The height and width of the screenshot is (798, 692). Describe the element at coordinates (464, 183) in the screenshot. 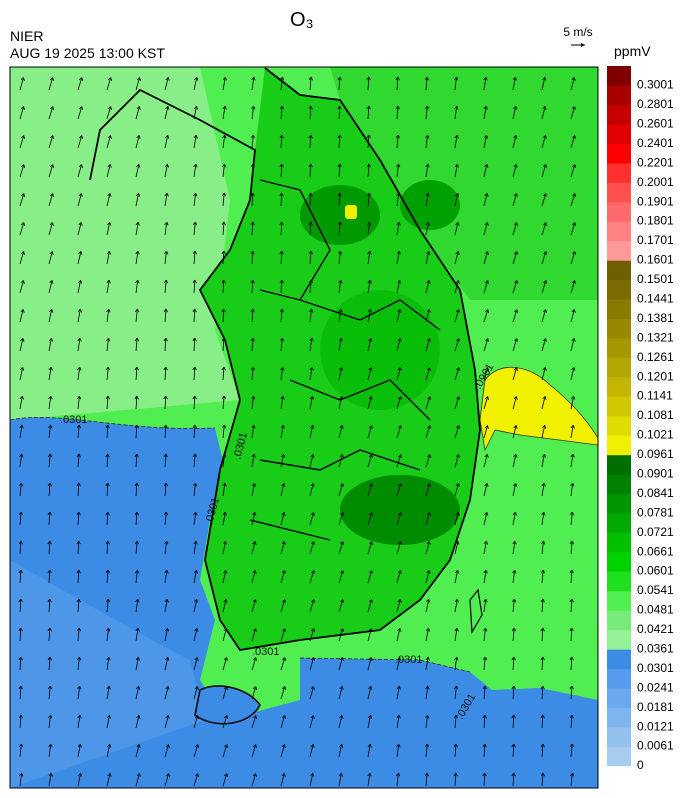

I see `east-sea-green` at that location.